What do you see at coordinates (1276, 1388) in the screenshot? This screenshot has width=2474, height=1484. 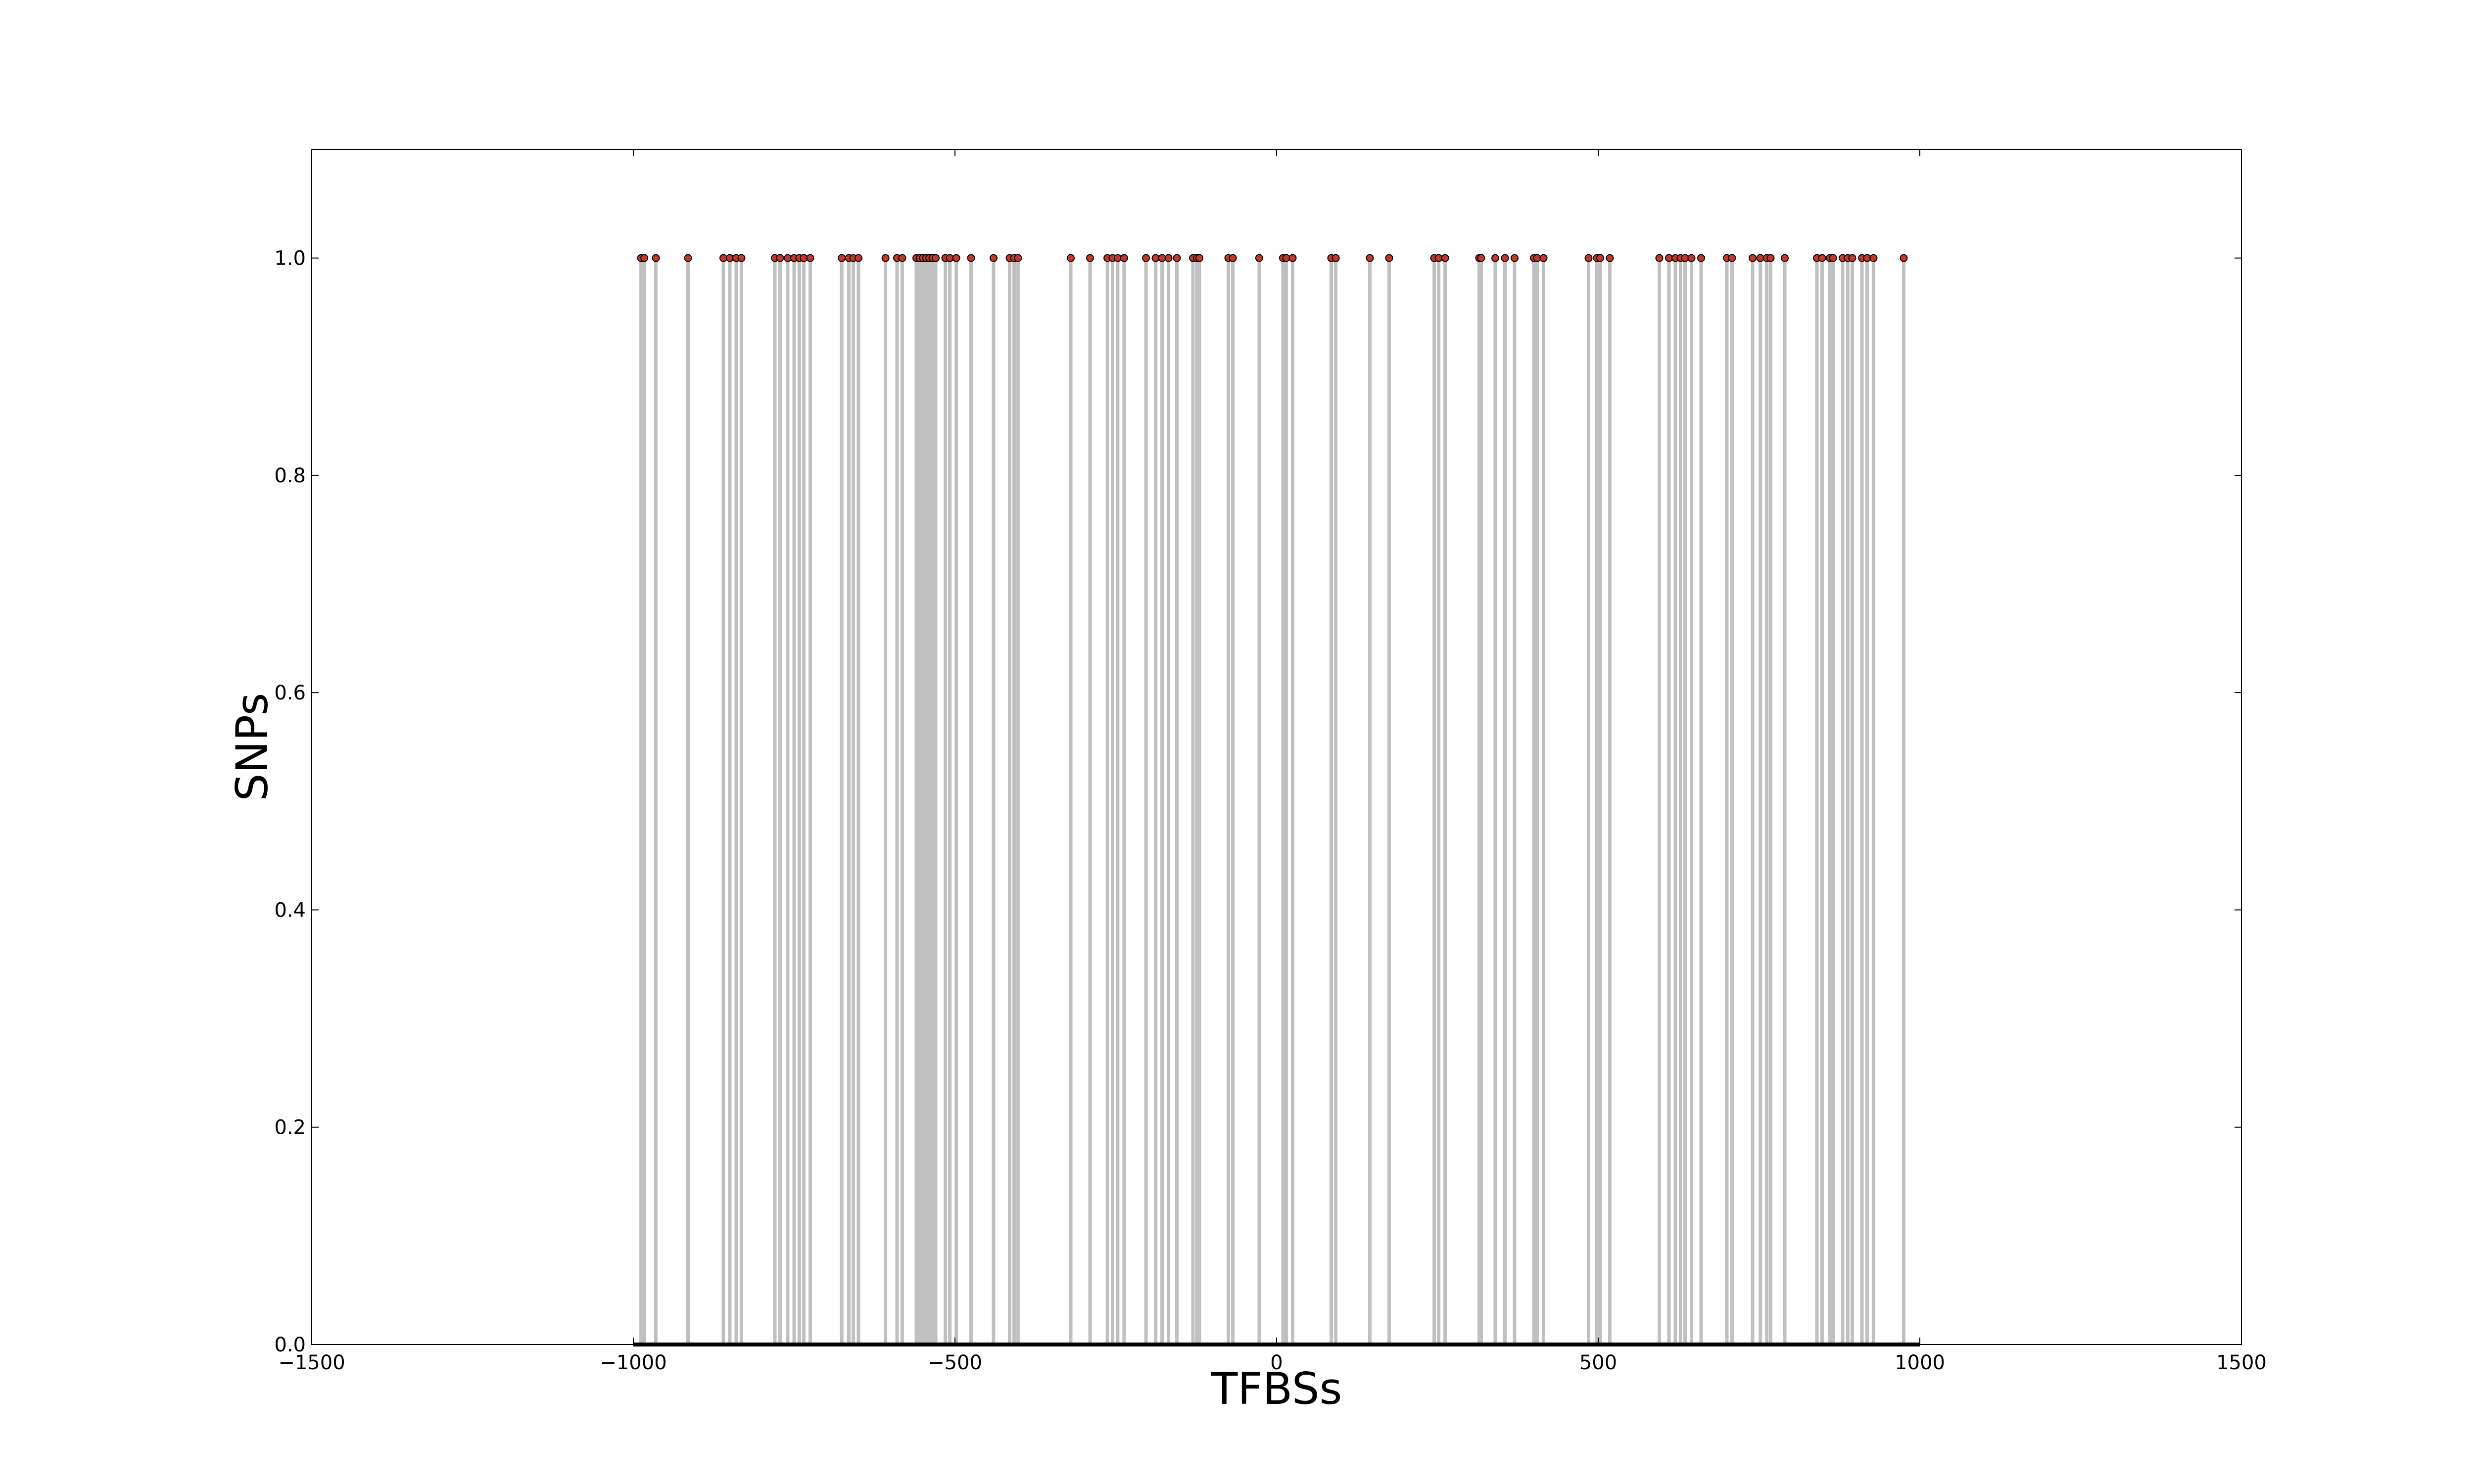 I see `x-axis-title: TFBSs` at bounding box center [1276, 1388].